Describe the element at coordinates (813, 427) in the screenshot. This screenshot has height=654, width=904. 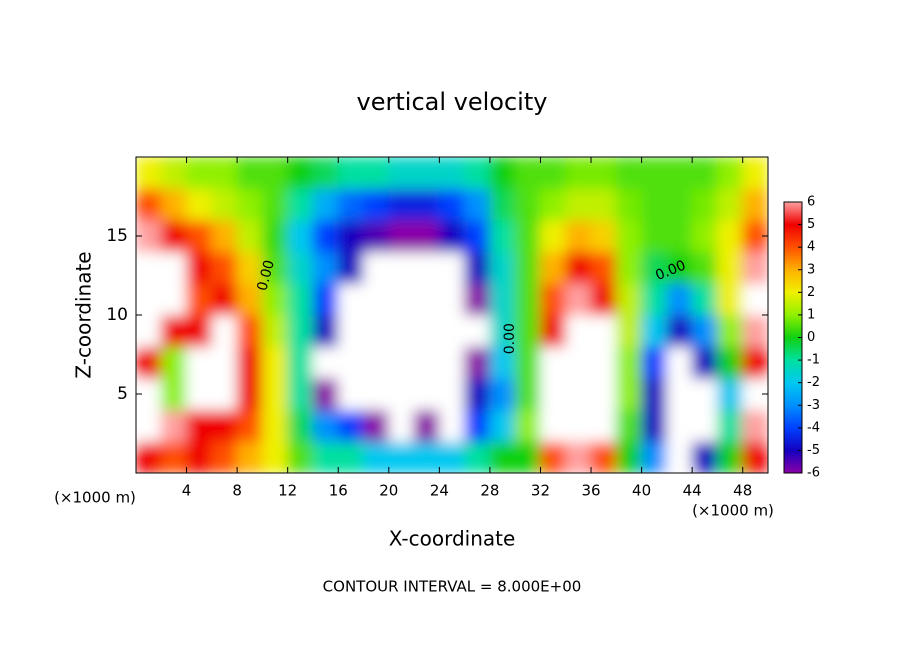
I see `colorbar-tick-label: -4` at that location.